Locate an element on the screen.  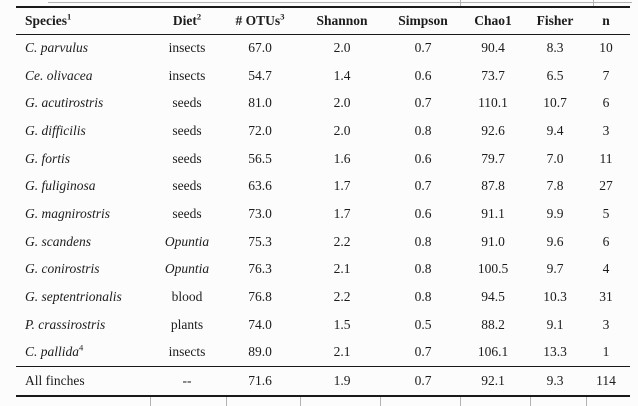
diet-cell: plants is located at coordinates (187, 324).